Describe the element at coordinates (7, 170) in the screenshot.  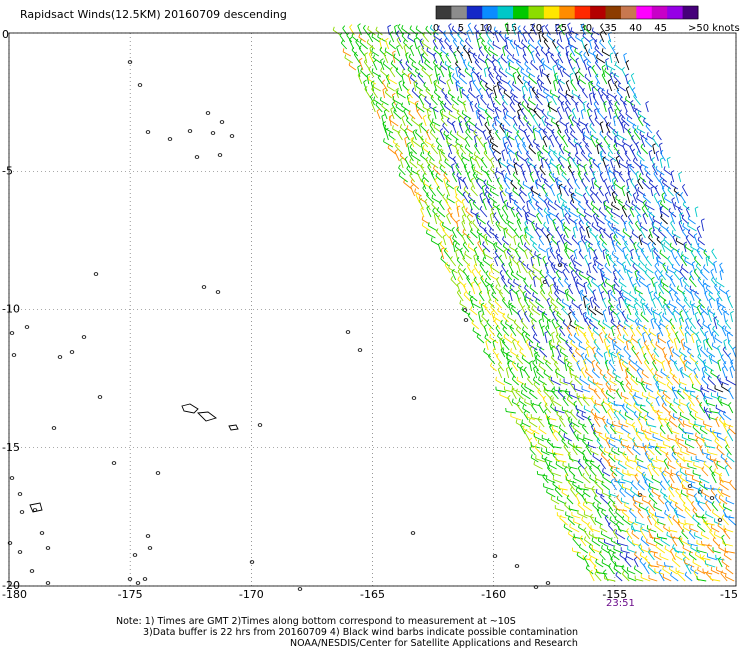
I see `lat-tick-label: -5` at that location.